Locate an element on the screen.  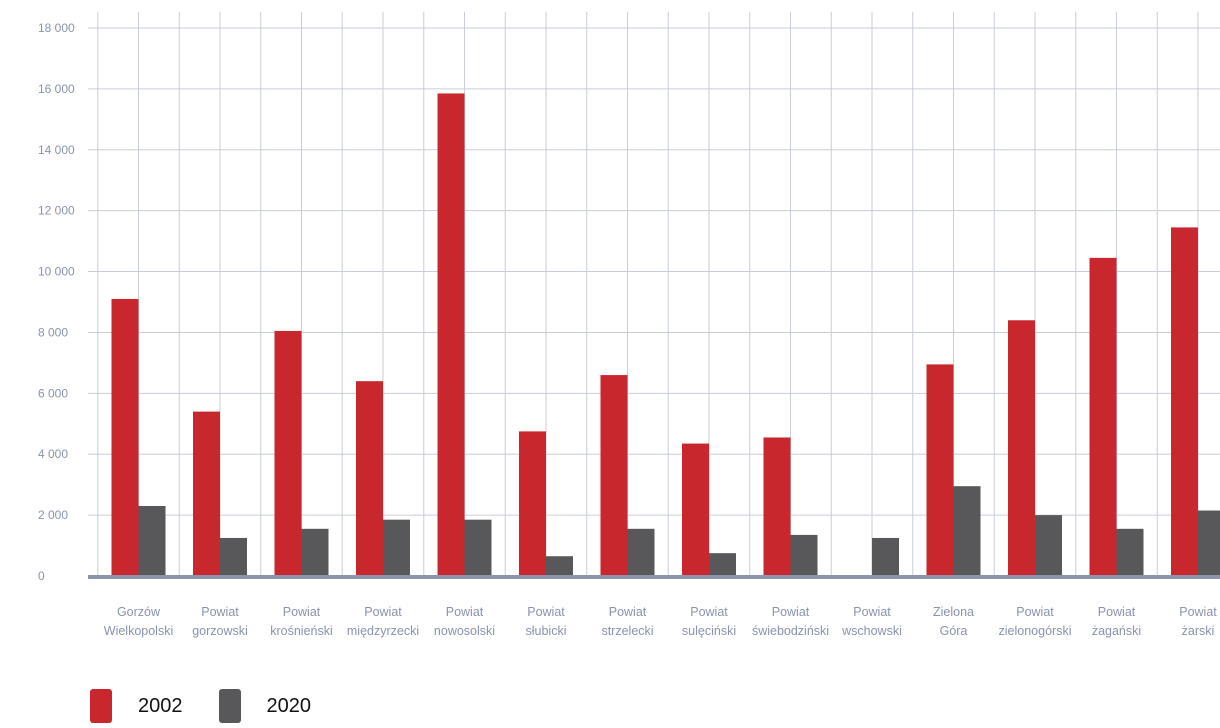
legend-item-2020: 2020 is located at coordinates (265, 706).